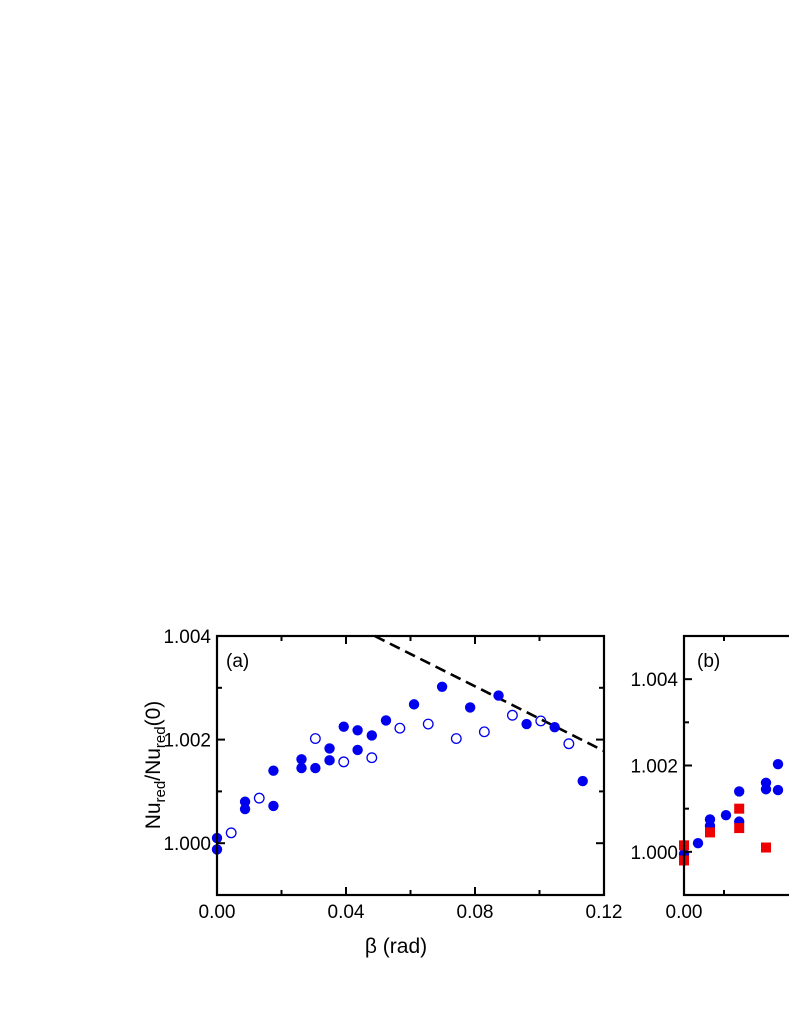 The width and height of the screenshot is (789, 1021). What do you see at coordinates (160, 792) in the screenshot?
I see `y-title-sub: red` at bounding box center [160, 792].